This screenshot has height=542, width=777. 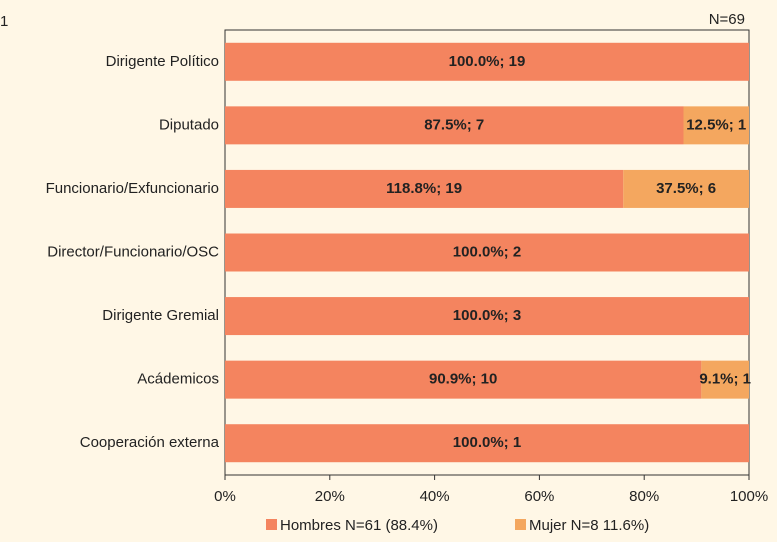 I want to click on data-label: 100.0%; 2, so click(x=487, y=251).